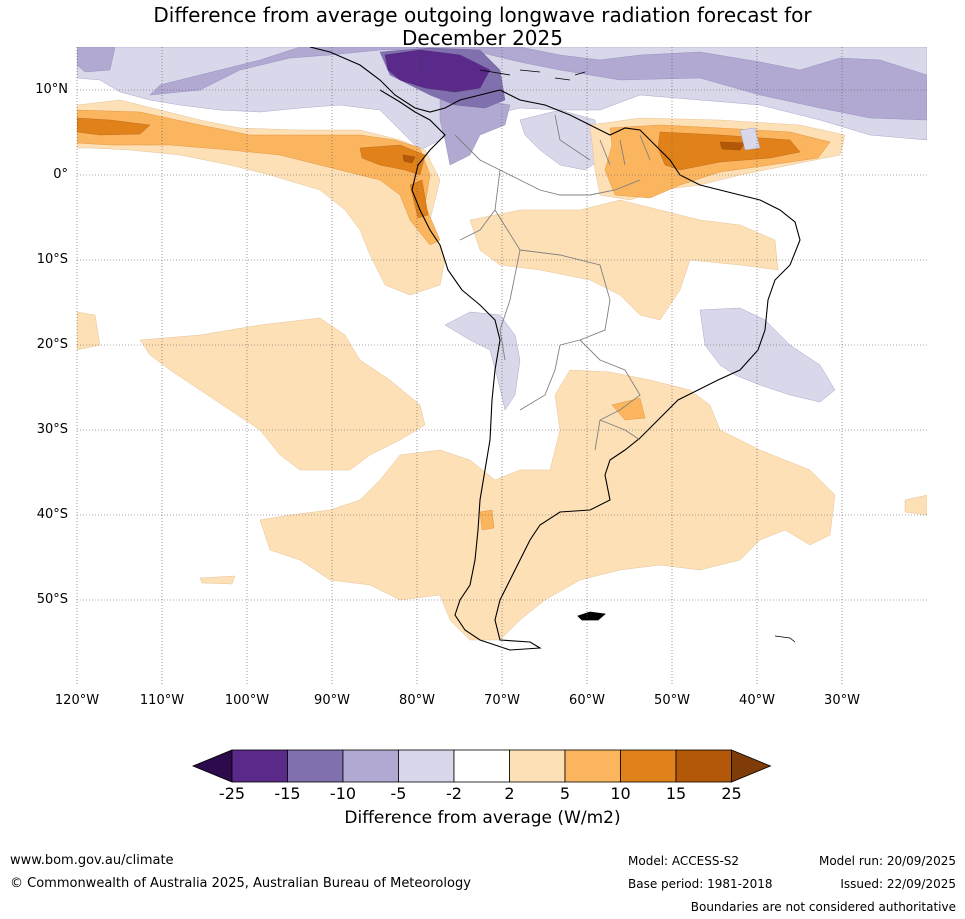 This screenshot has width=965, height=919. I want to click on positive-anomaly-eastern-pacific-strong, so click(253, 168).